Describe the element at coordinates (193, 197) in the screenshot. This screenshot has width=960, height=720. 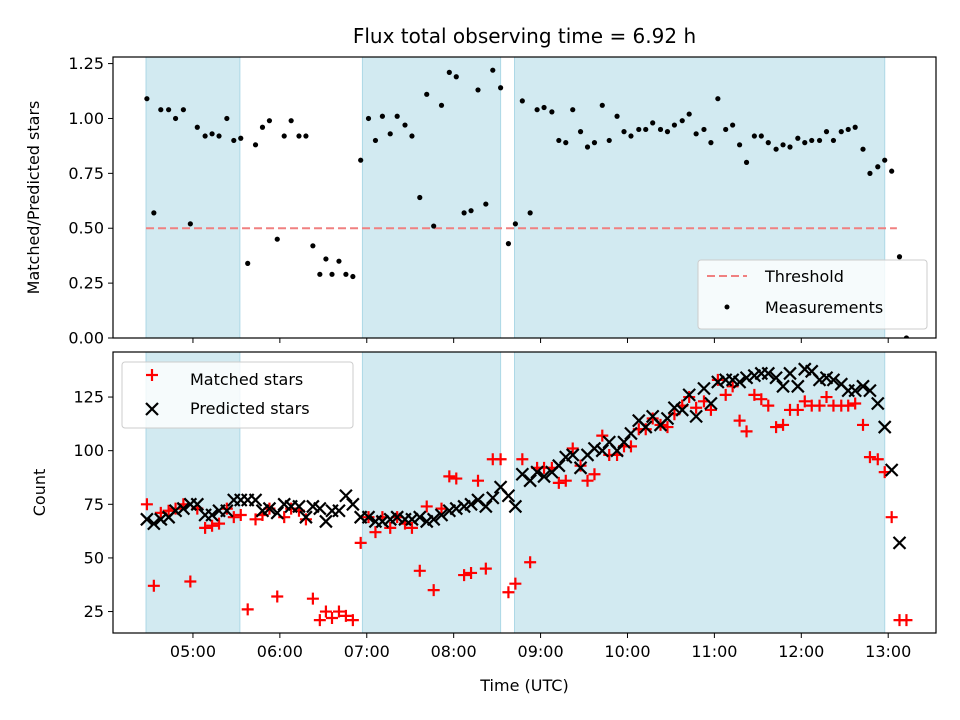
I see `shaded-band` at that location.